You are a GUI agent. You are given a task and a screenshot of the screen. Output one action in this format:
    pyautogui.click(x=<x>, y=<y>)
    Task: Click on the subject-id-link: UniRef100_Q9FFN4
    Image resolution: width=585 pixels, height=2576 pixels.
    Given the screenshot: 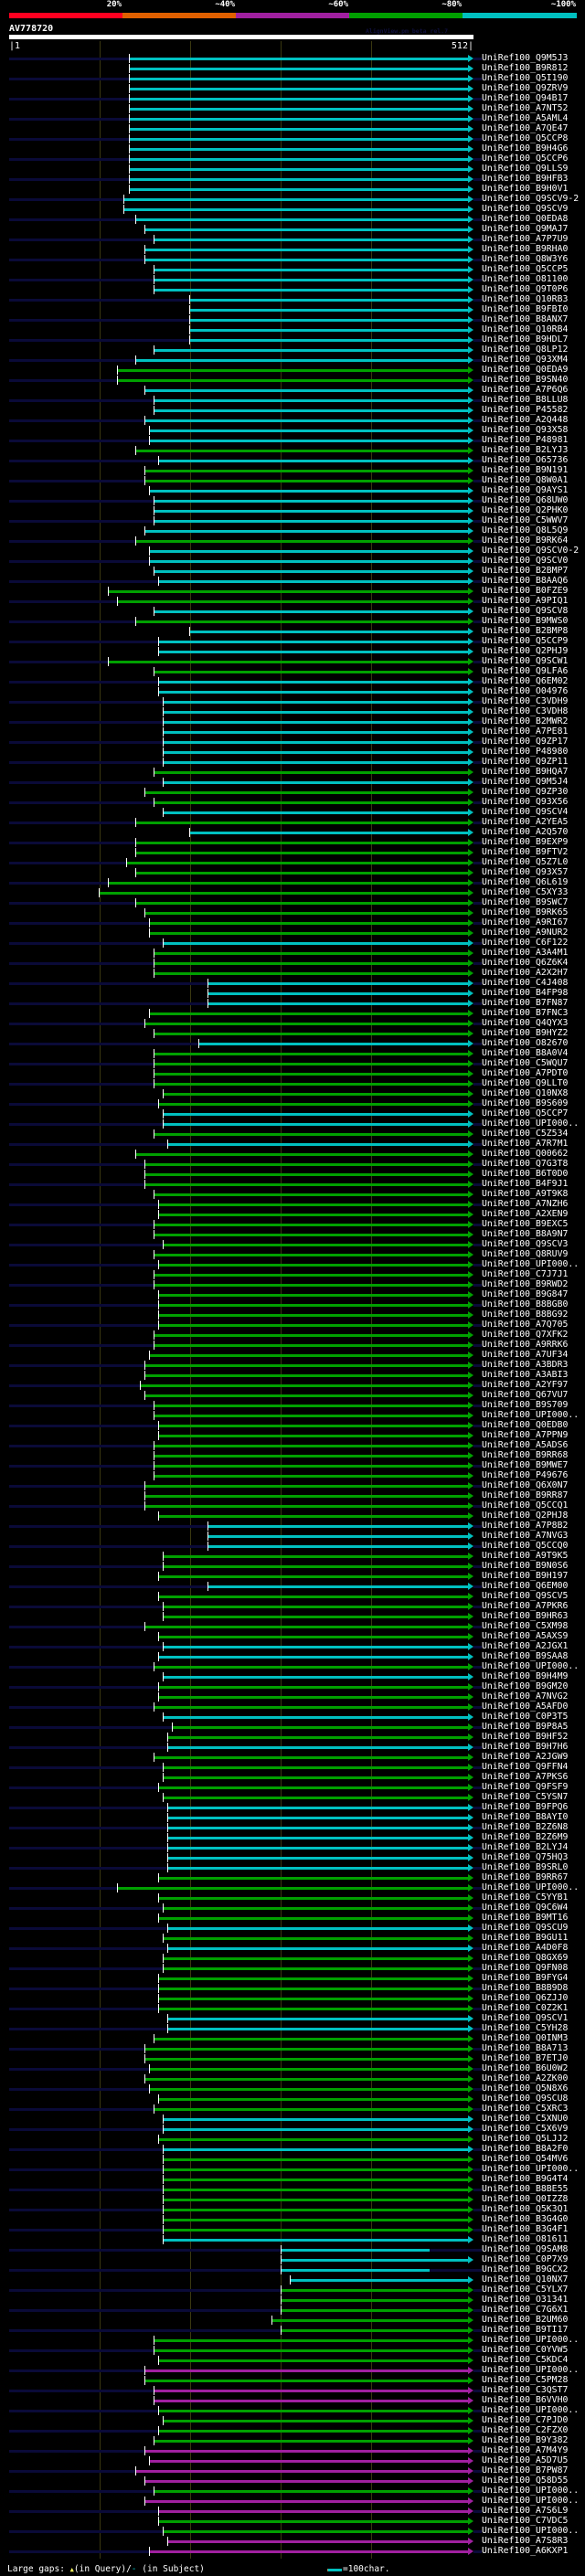 What is the action you would take?
    pyautogui.click(x=525, y=1767)
    